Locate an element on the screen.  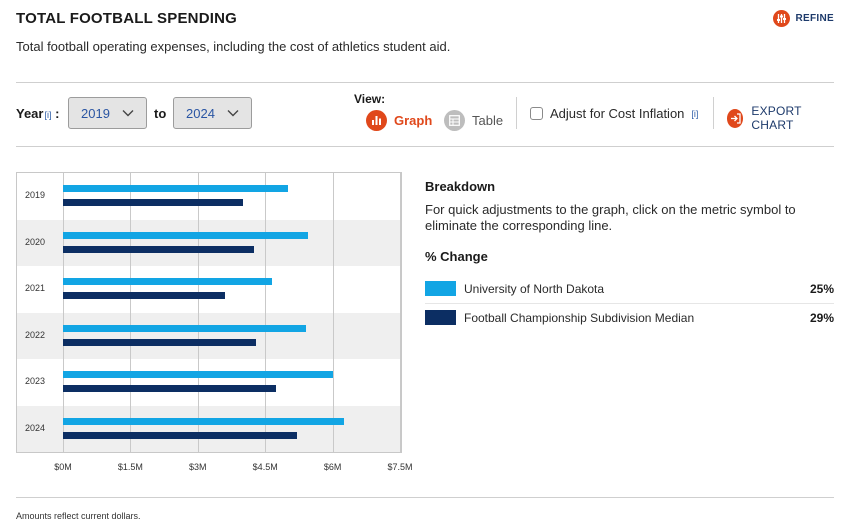
legend-row-und: University of North Dakota 25% is located at coordinates (629, 289).